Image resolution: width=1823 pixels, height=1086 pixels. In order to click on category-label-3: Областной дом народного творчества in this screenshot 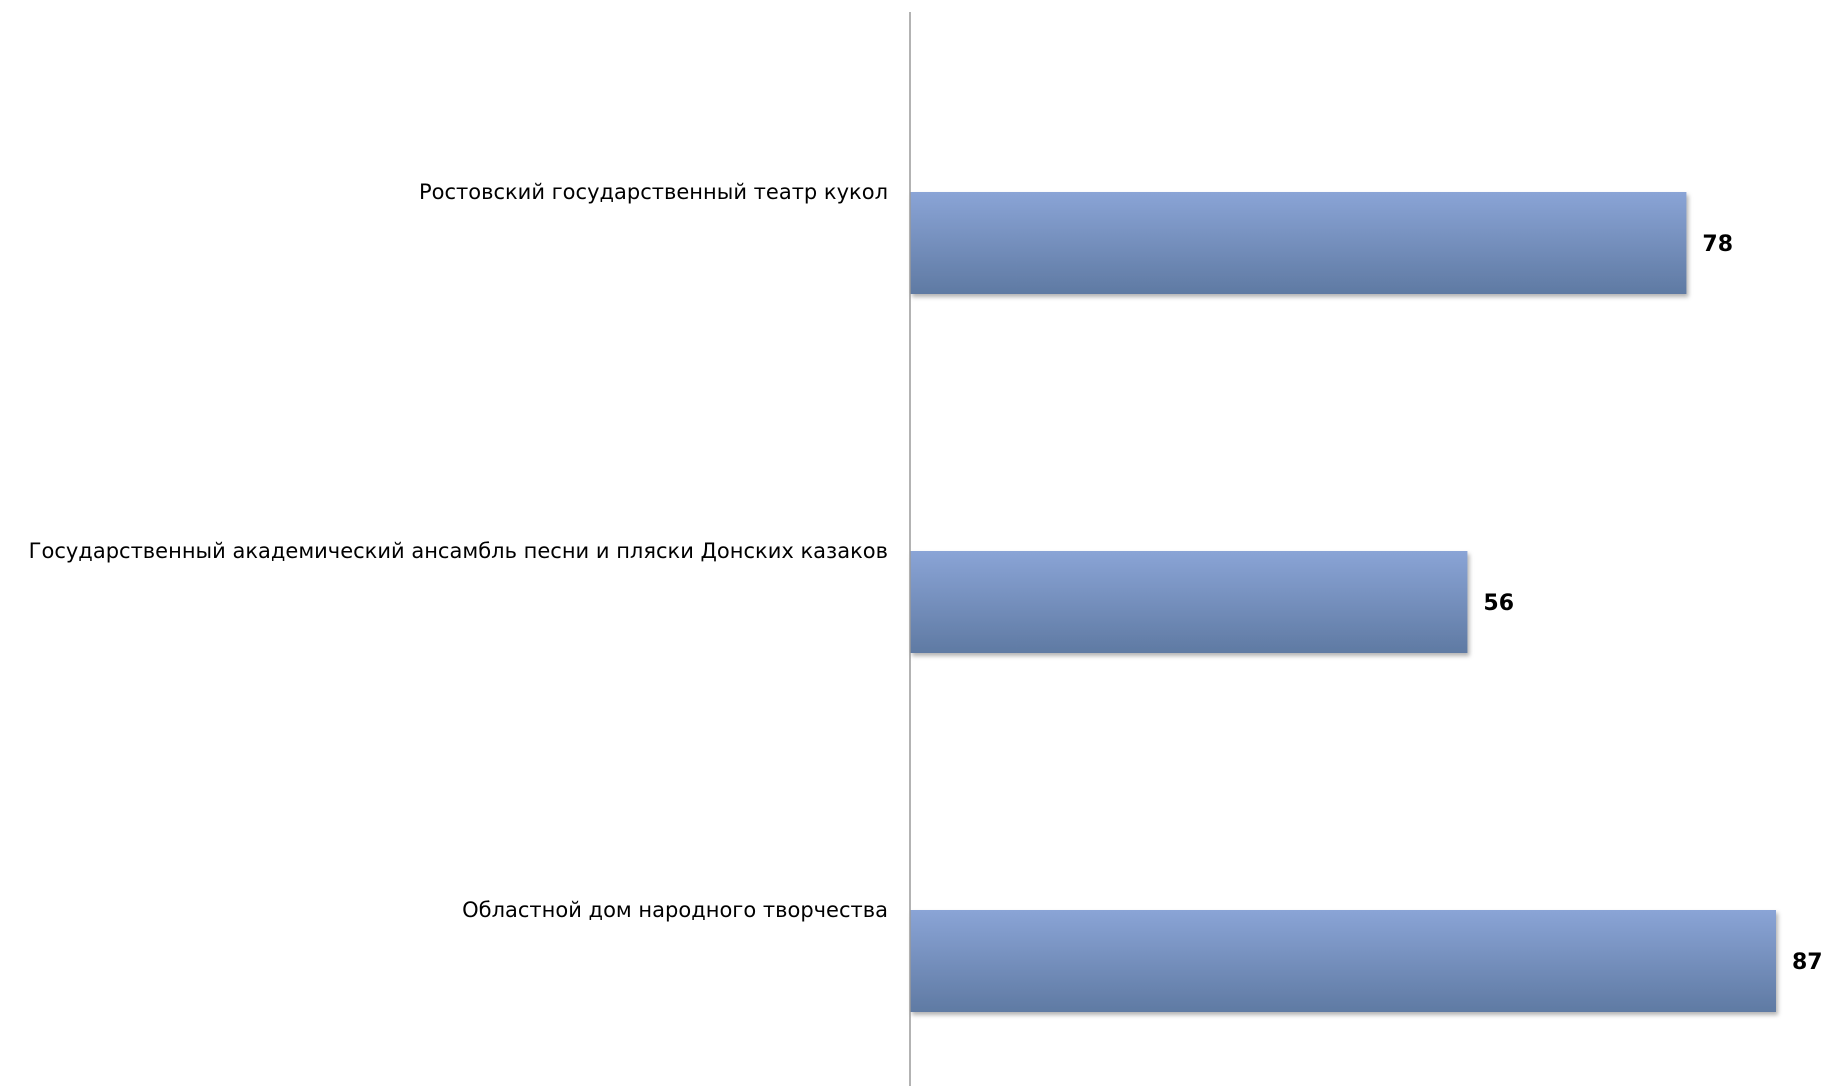, I will do `click(675, 910)`.